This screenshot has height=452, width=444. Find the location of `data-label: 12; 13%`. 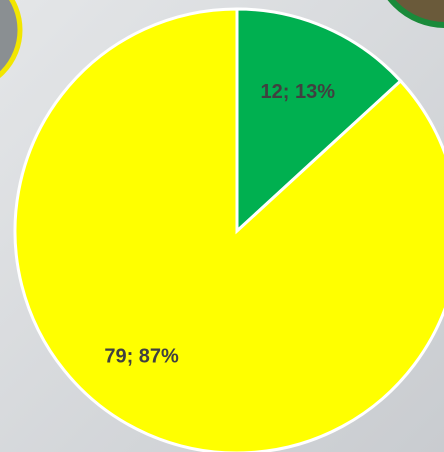

data-label: 12; 13% is located at coordinates (298, 92).